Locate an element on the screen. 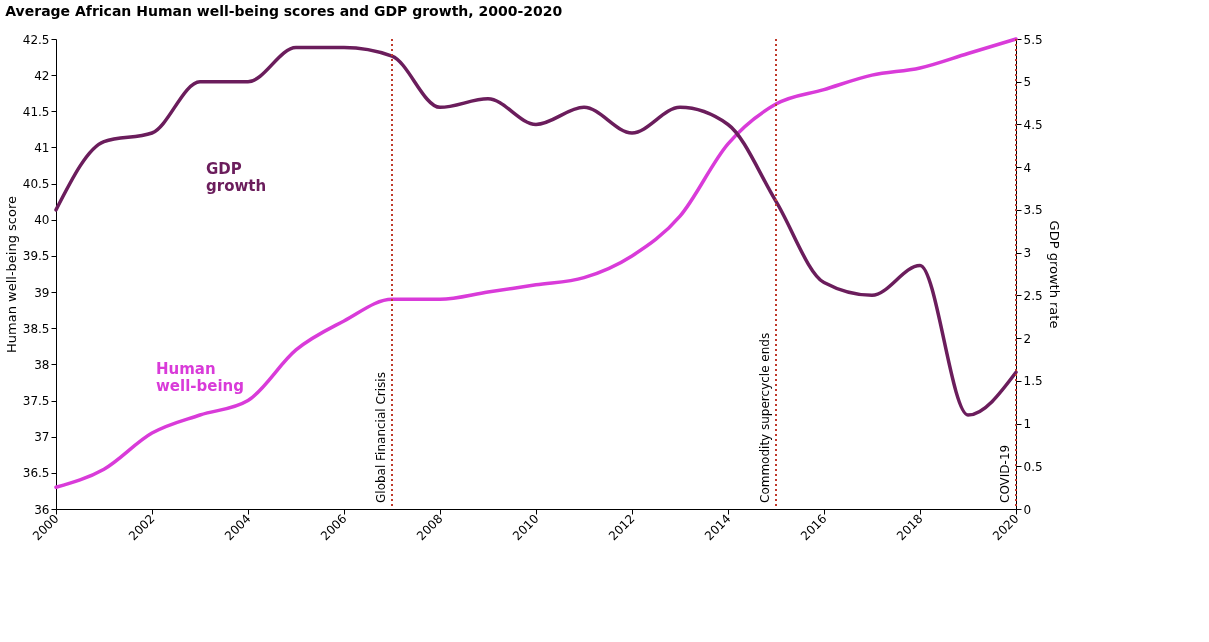 This screenshot has height=642, width=1209. y-axis-title: Human well-being score is located at coordinates (11, 274).